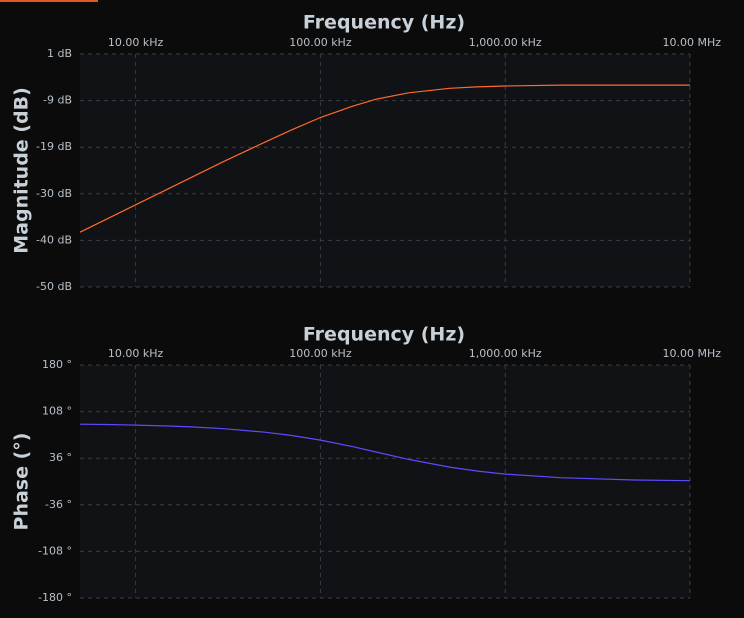 This screenshot has width=744, height=618. Describe the element at coordinates (57, 100) in the screenshot. I see `y-tick-label: -9 dB` at that location.